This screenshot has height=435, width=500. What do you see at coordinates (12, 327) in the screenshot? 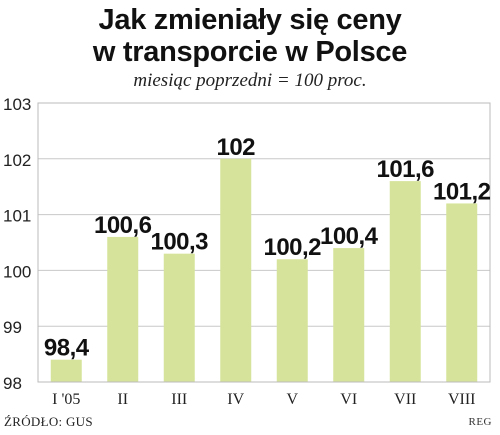
I see `y-tick-label: 99` at bounding box center [12, 327].